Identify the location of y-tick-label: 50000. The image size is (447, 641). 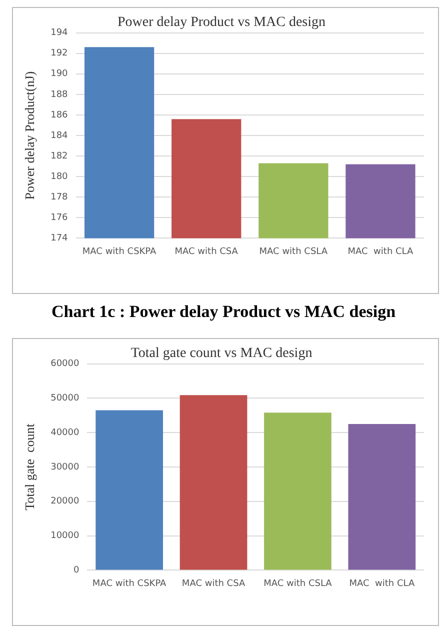
(65, 399).